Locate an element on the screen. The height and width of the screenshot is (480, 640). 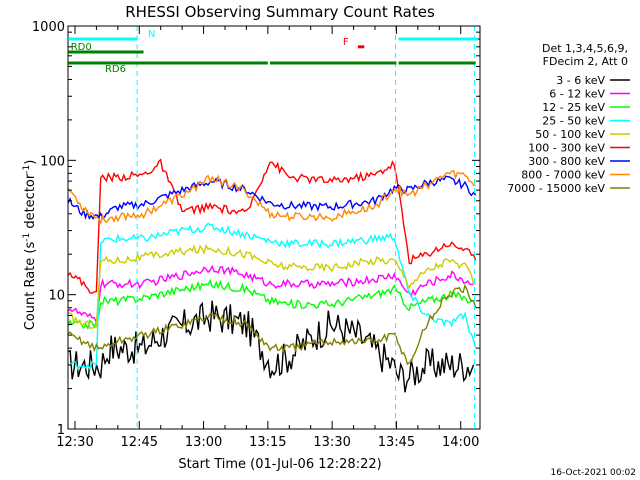
flag-label-rd0: RD0 is located at coordinates (81, 47).